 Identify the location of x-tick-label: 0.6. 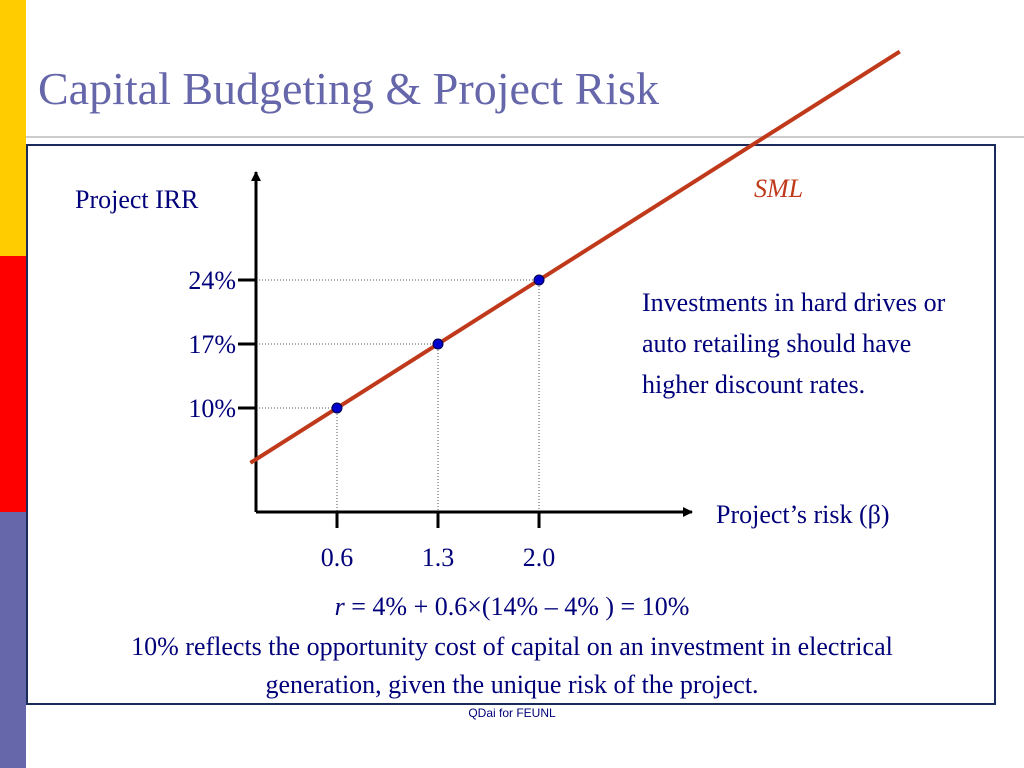
(337, 557).